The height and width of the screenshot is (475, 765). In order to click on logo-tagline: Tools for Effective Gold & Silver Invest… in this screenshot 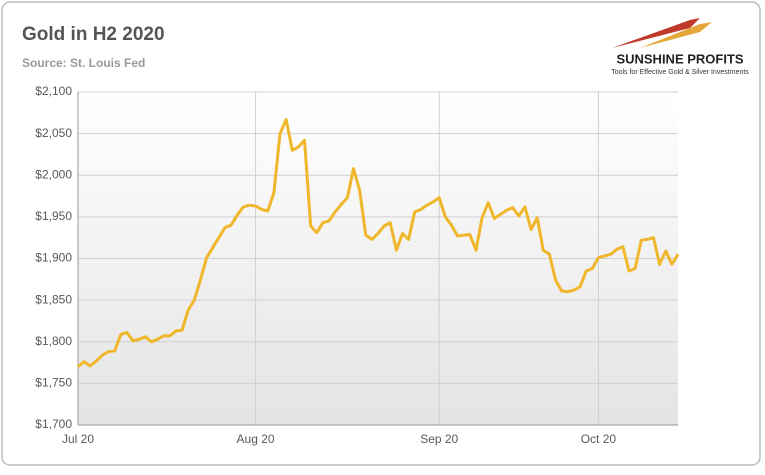, I will do `click(680, 72)`.